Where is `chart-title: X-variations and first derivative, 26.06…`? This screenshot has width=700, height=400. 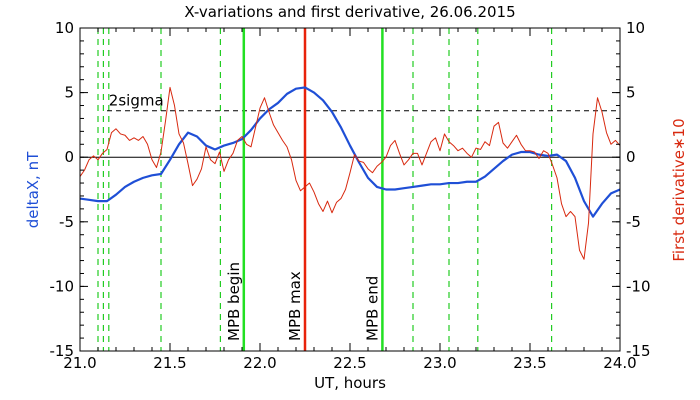
chart-title: X-variations and first derivative, 26.06… is located at coordinates (349, 12).